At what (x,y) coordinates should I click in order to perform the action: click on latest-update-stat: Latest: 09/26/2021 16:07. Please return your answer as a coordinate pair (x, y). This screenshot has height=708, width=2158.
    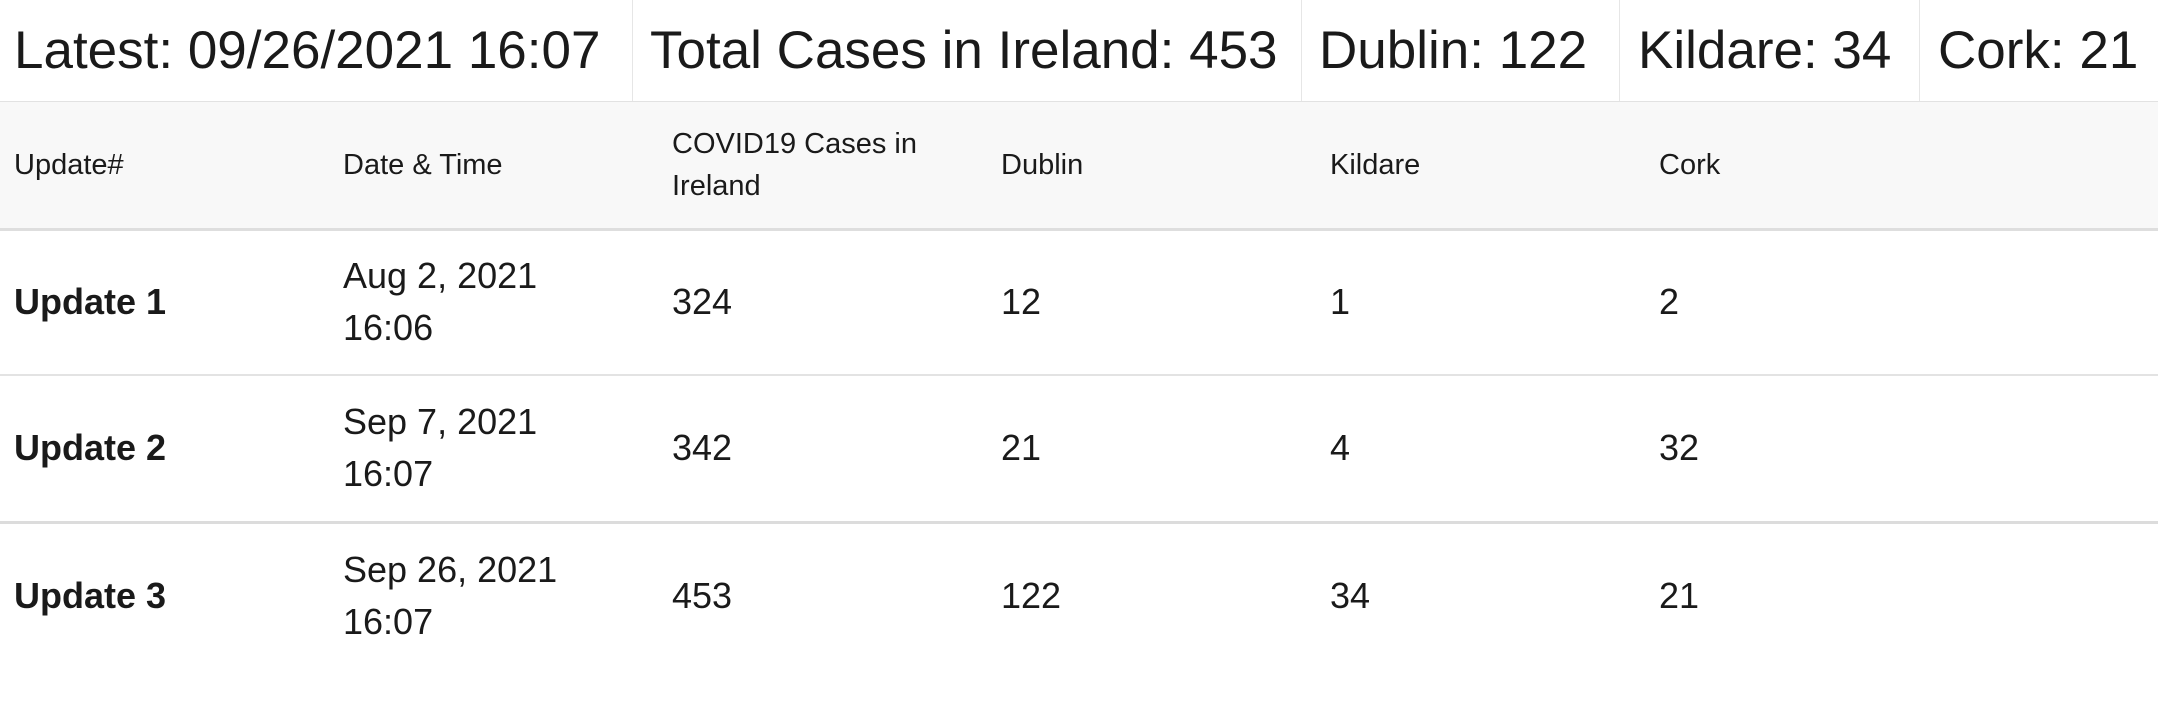
    Looking at the image, I should click on (316, 50).